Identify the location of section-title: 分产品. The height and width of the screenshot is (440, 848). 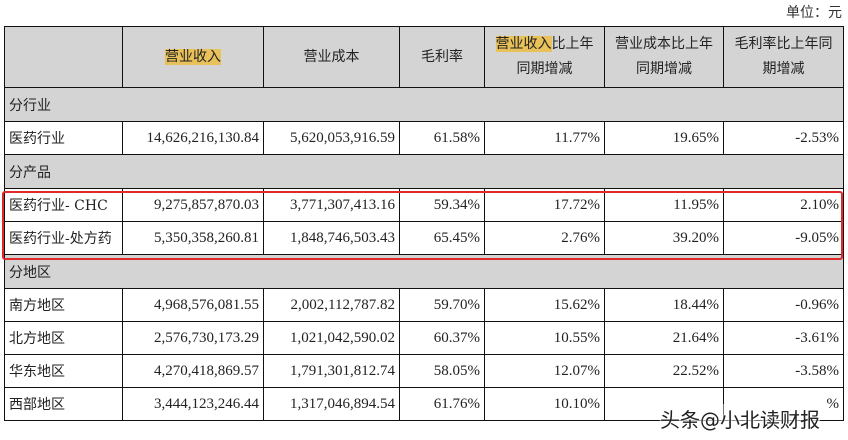
(424, 171).